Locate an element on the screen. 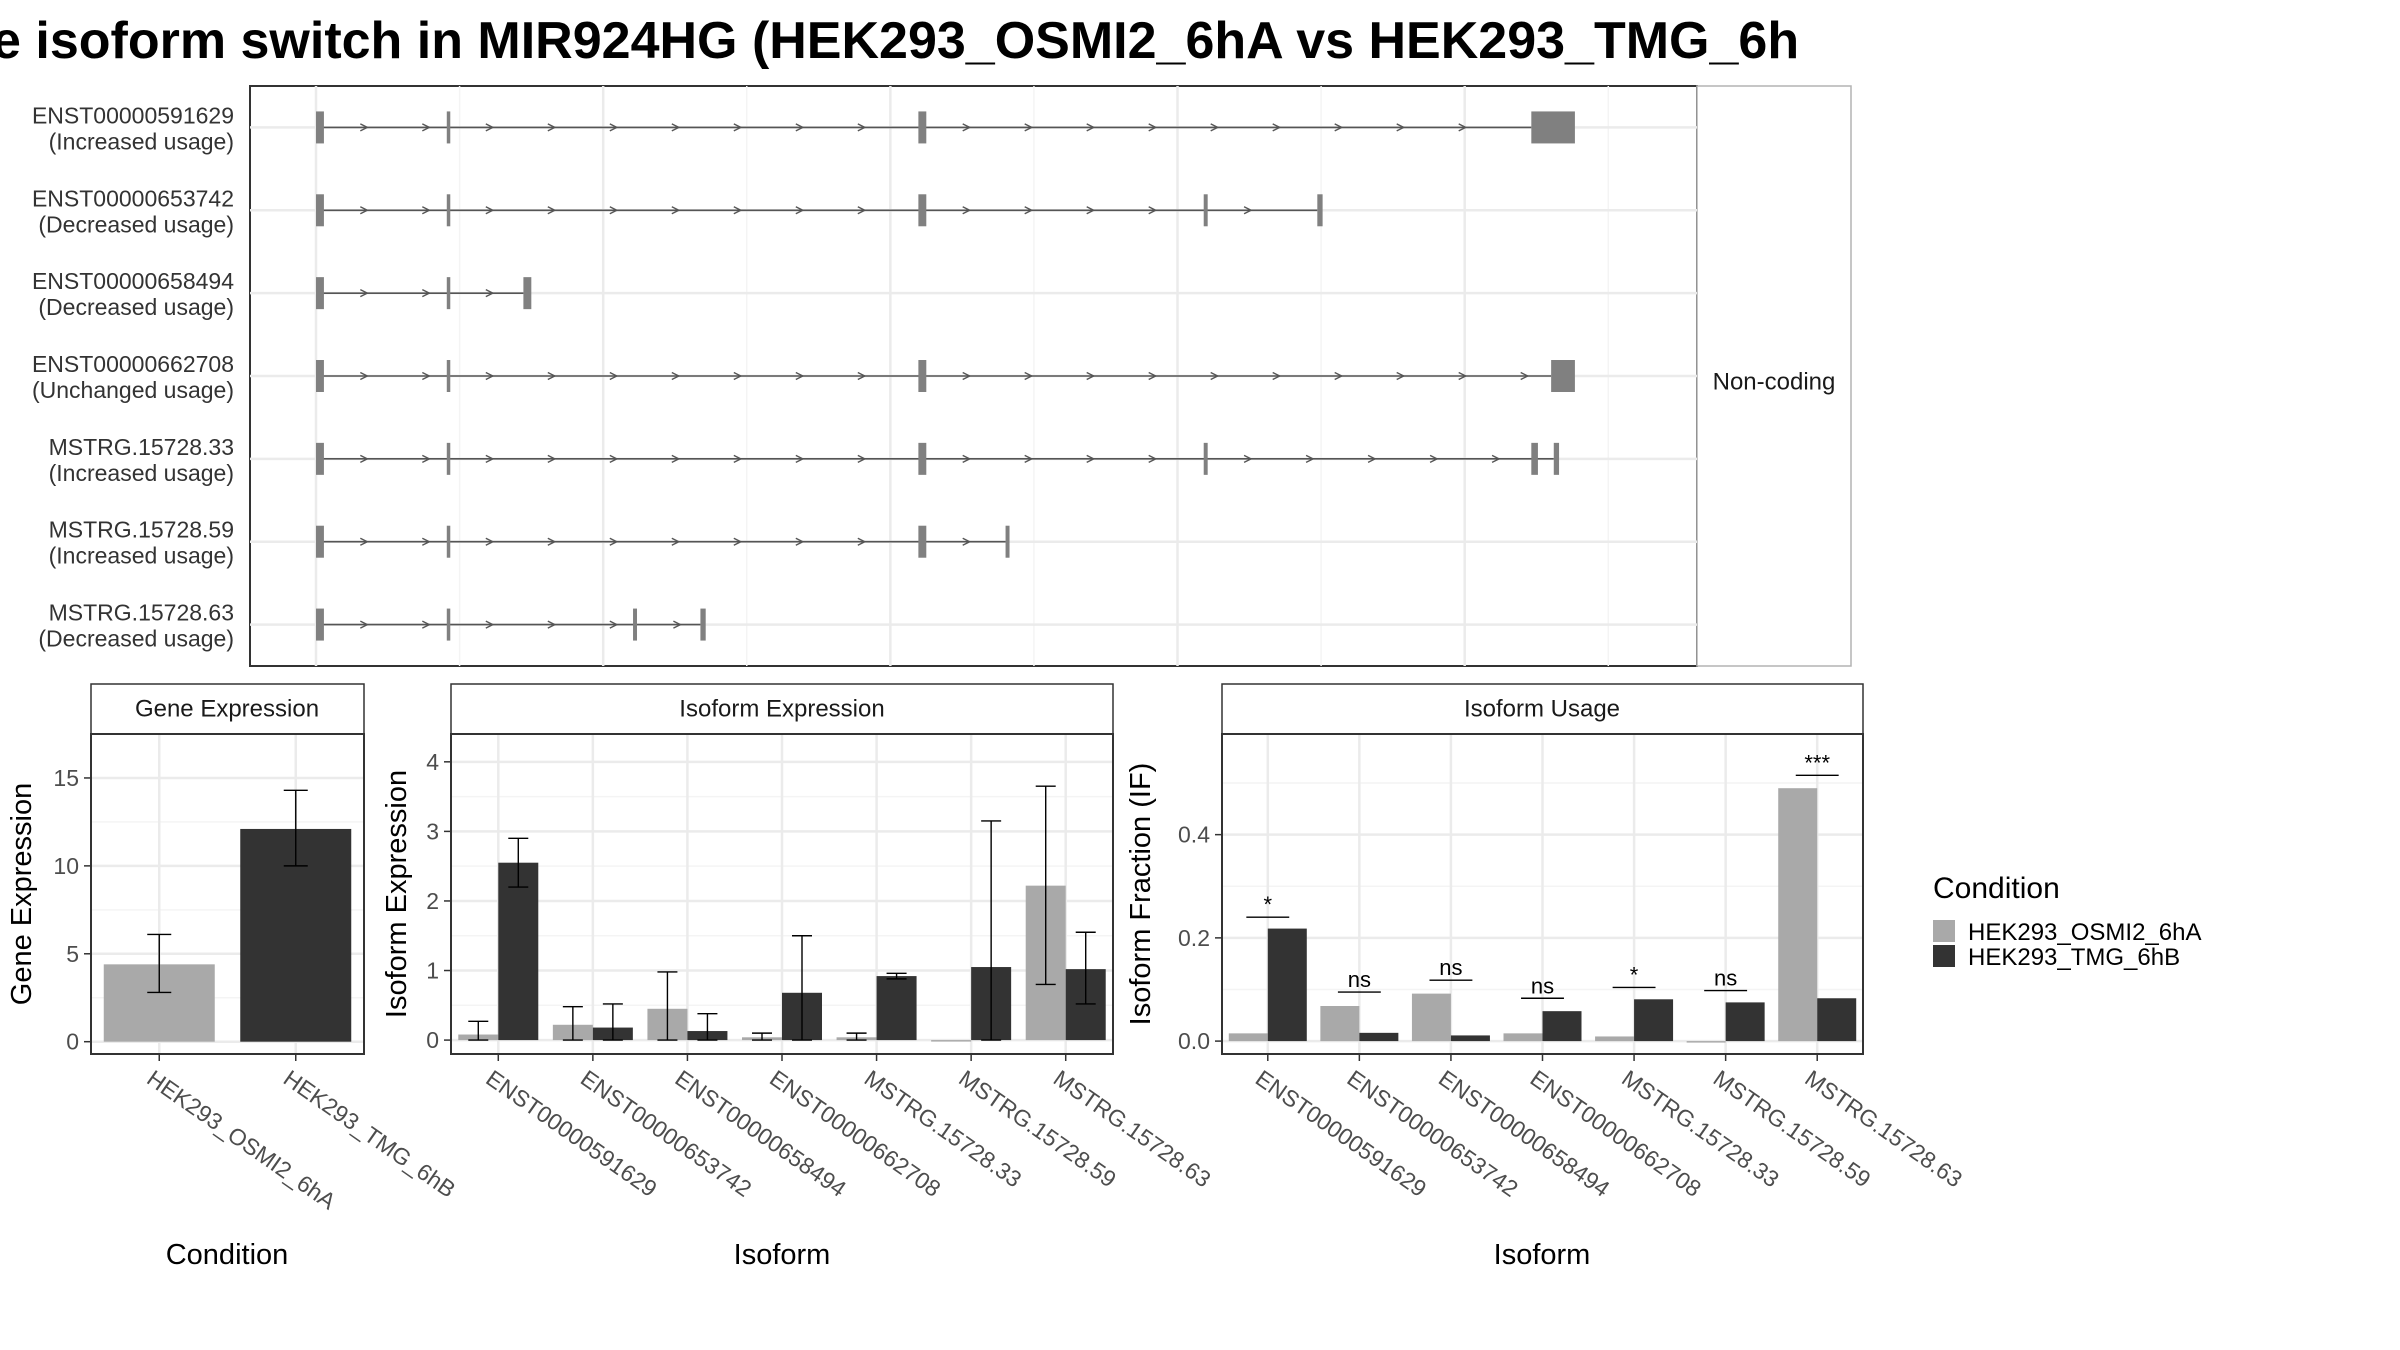 The image size is (2400, 1350). significance-label: * is located at coordinates (1268, 904).